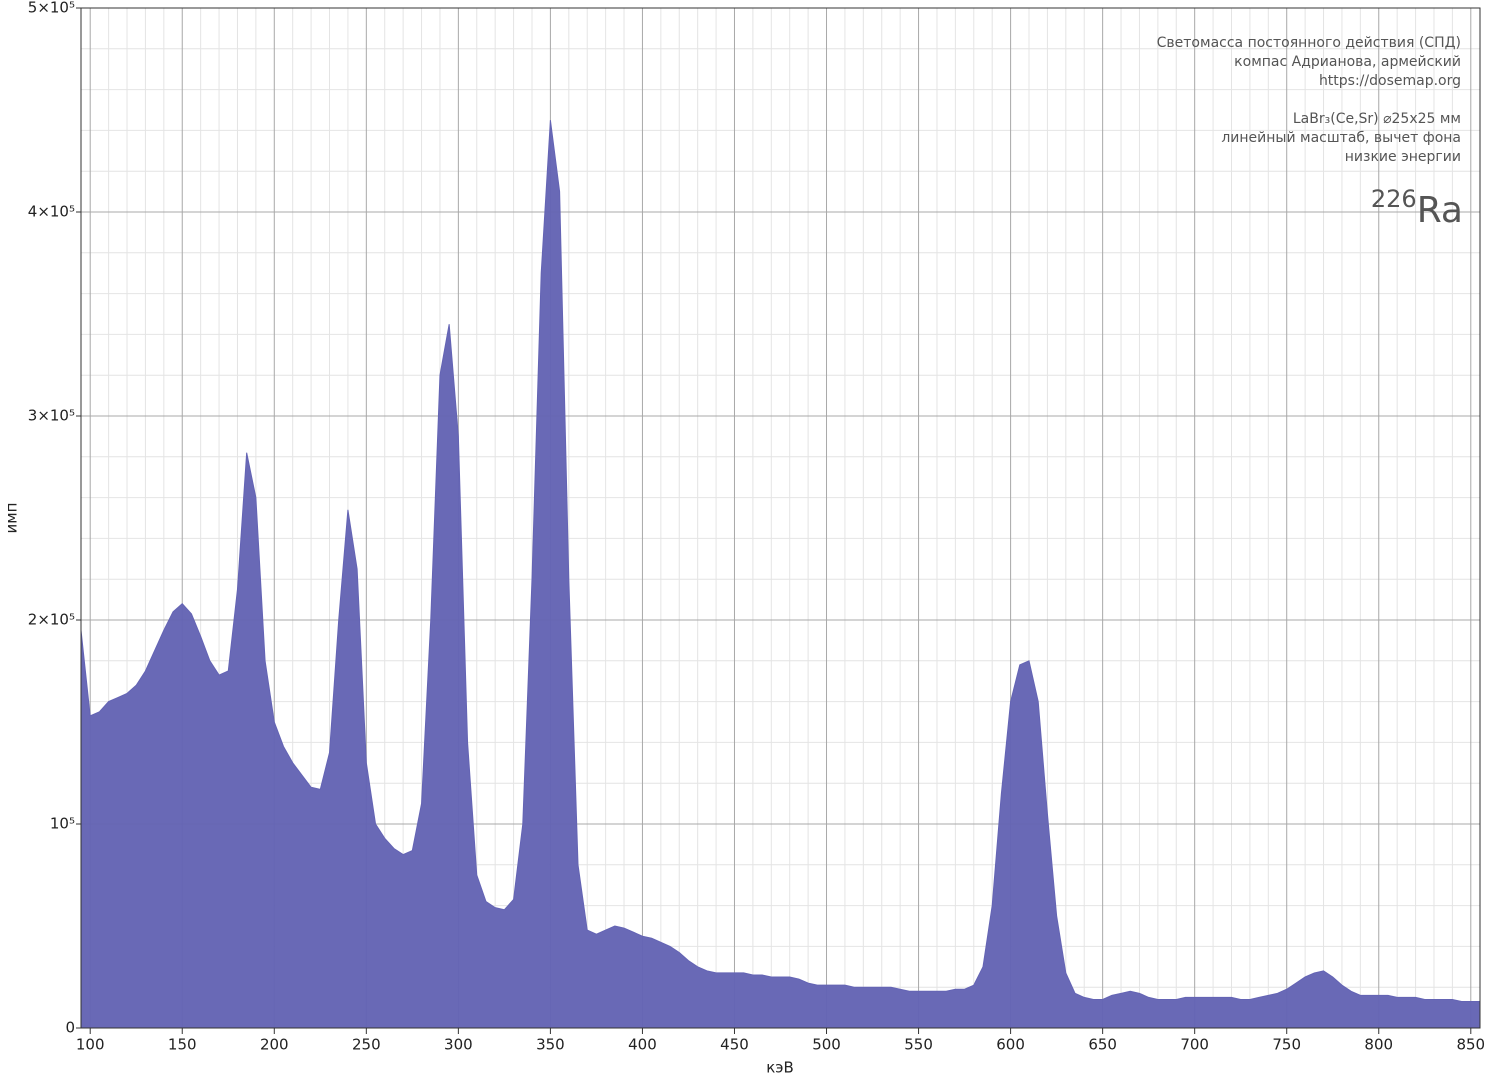 This screenshot has height=1080, width=1491. Describe the element at coordinates (1010, 1045) in the screenshot. I see `x-tick-label: 600` at that location.